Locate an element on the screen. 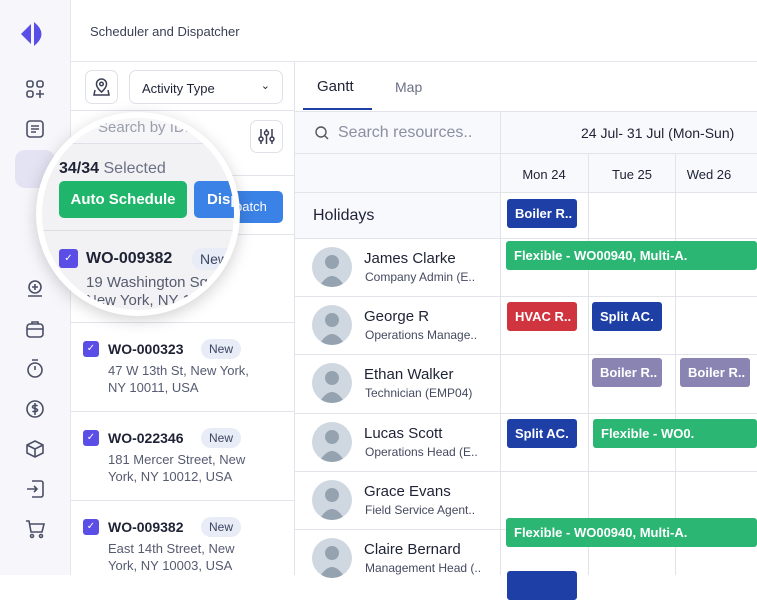  header is located at coordinates (414, 31).